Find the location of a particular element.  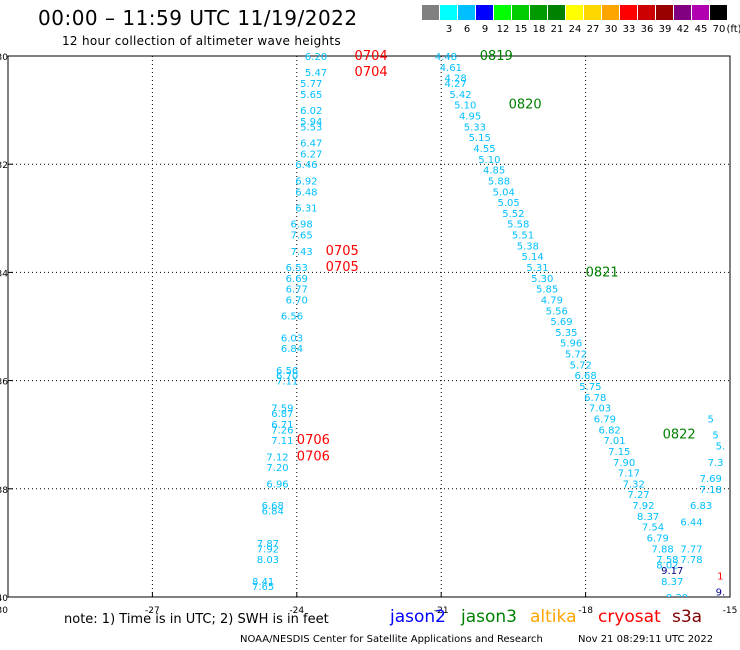

lat-tick-label: -30 is located at coordinates (4, 58).